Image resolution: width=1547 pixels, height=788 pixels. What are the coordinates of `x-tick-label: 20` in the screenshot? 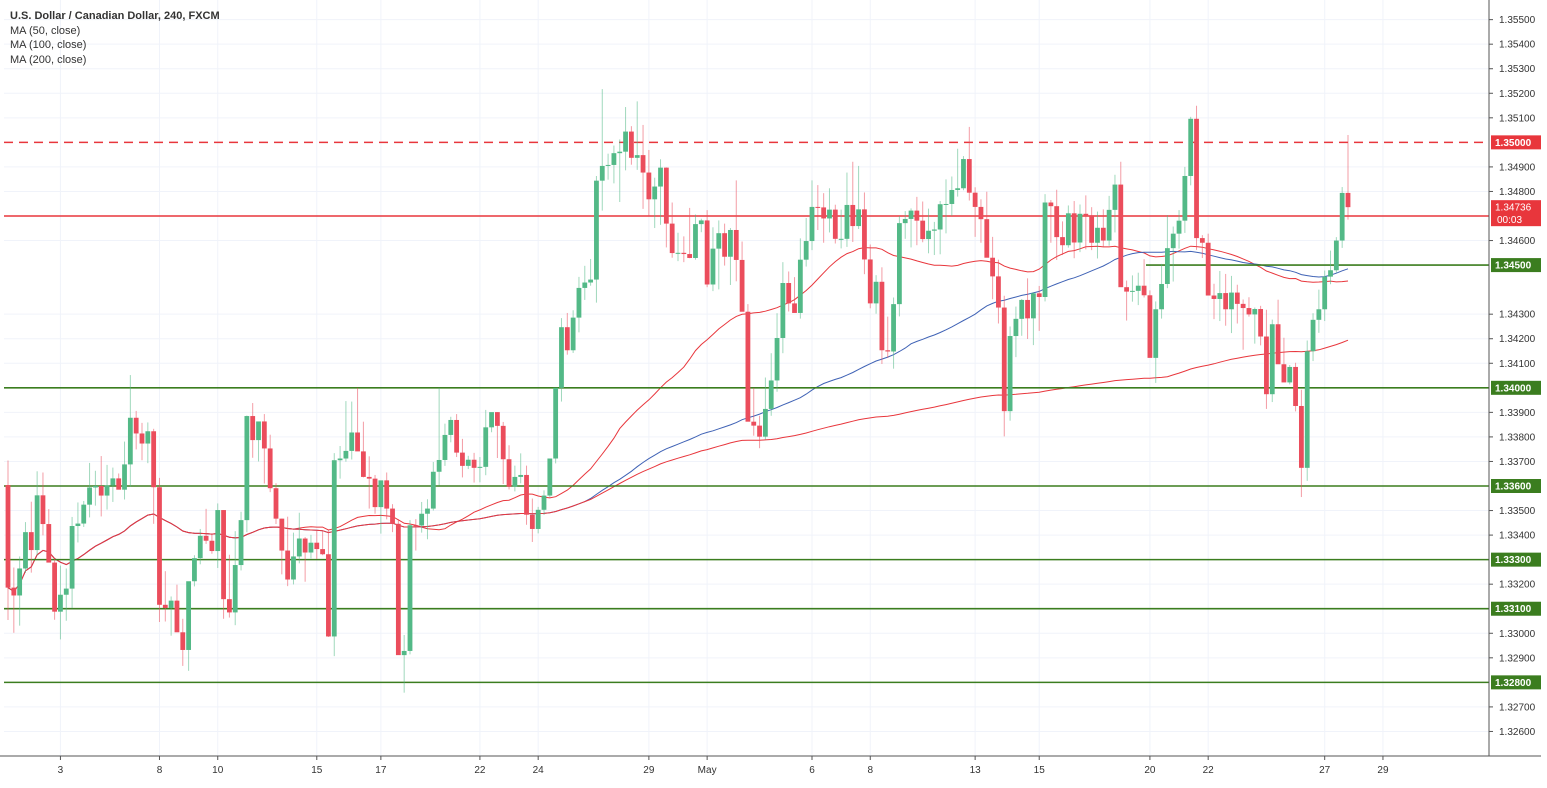 It's located at (1150, 770).